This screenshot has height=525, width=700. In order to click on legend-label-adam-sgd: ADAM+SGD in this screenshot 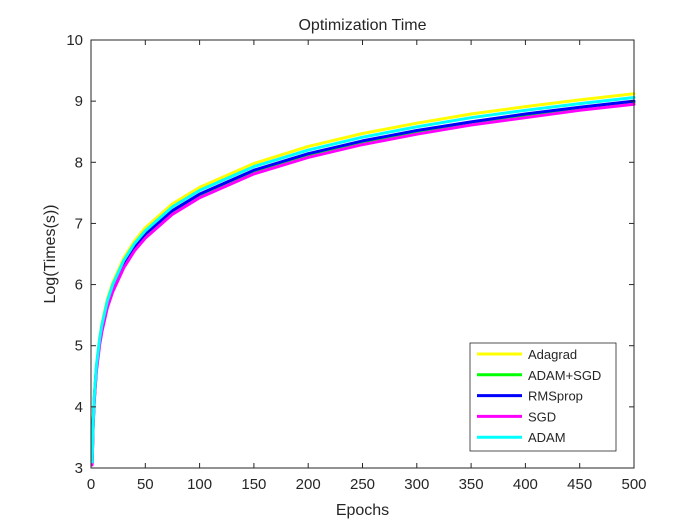, I will do `click(564, 375)`.